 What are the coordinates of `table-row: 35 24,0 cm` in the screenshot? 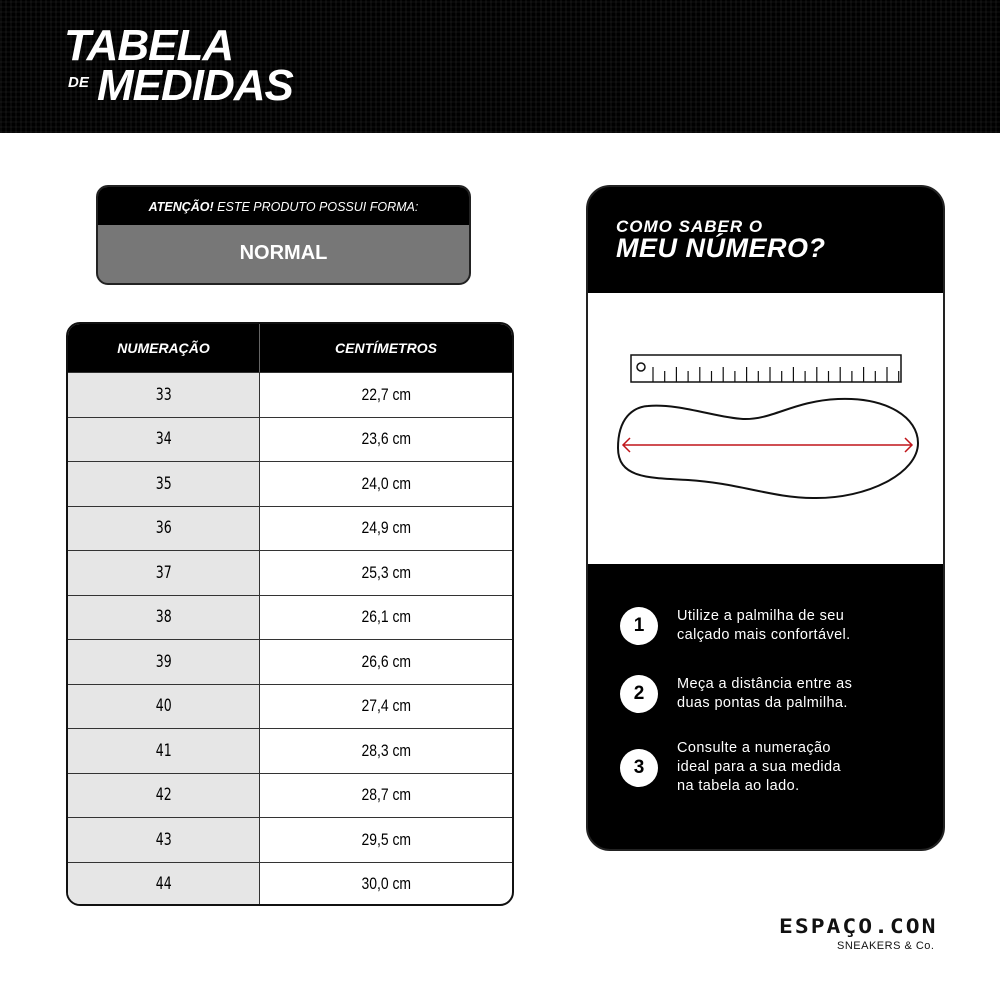 It's located at (290, 483).